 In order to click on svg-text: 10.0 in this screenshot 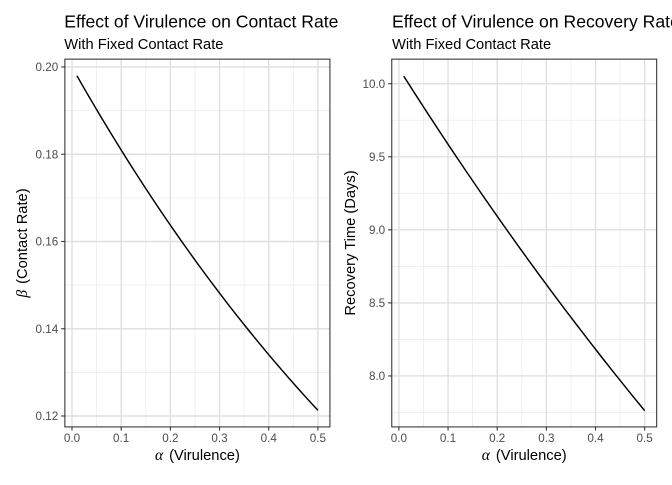, I will do `click(373, 84)`.